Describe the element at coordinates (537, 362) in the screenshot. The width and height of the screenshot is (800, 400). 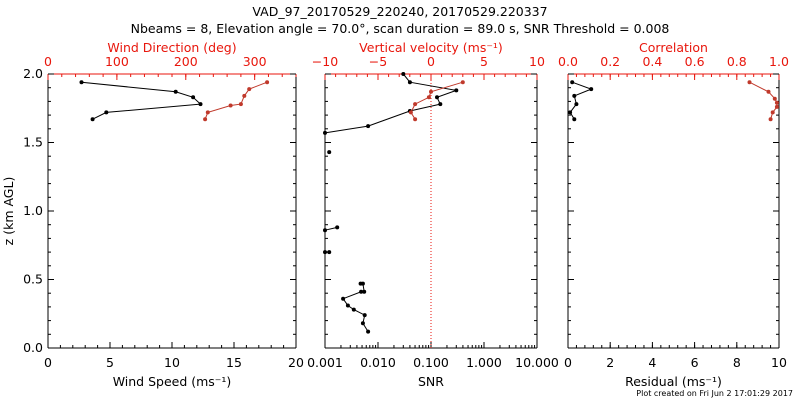
I see `snr-bottom-tick-label: 10.000` at that location.